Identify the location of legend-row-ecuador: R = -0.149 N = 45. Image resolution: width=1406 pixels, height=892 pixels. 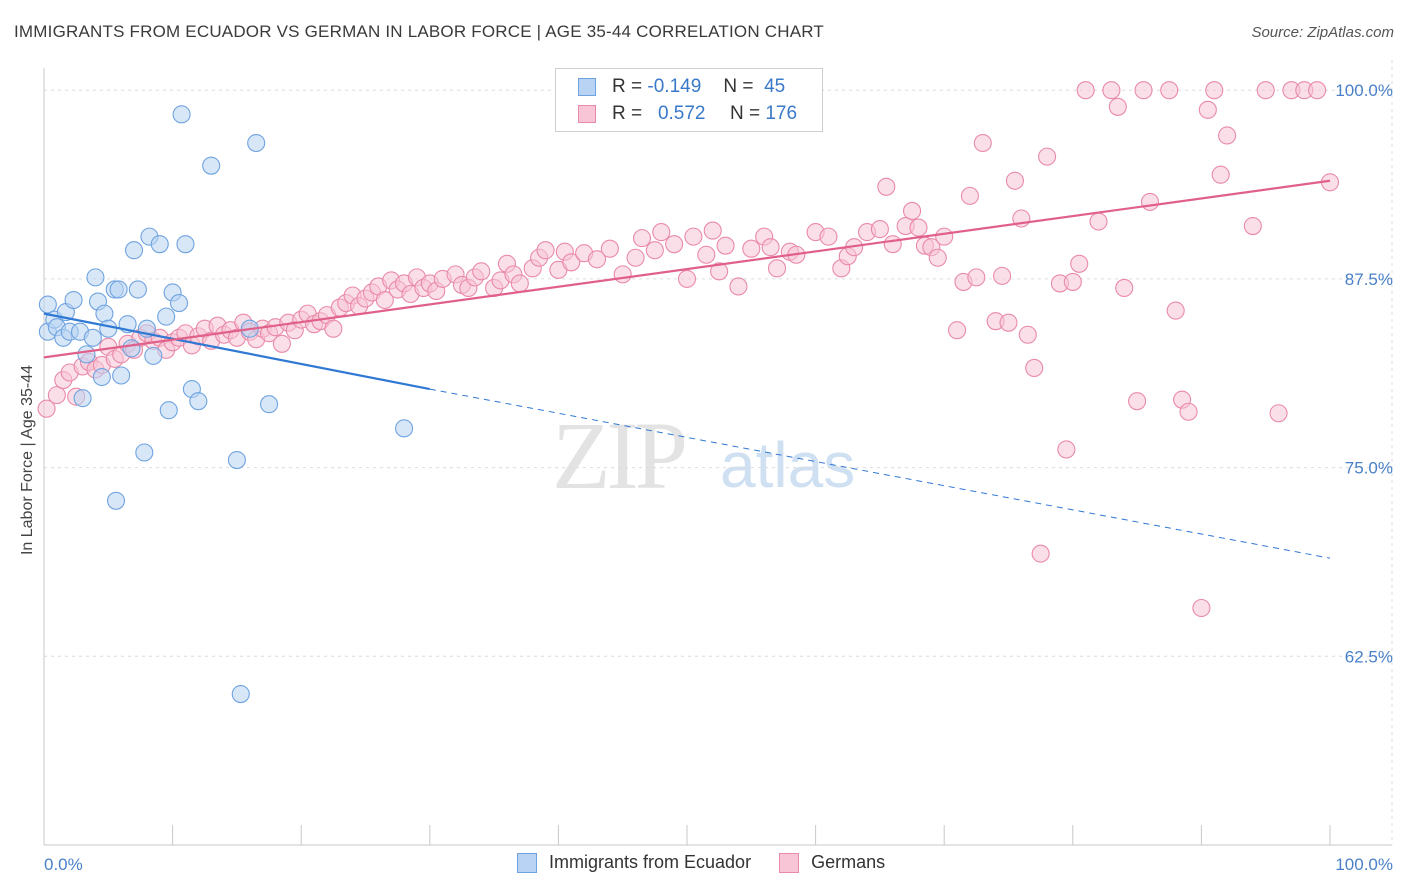
(681, 87).